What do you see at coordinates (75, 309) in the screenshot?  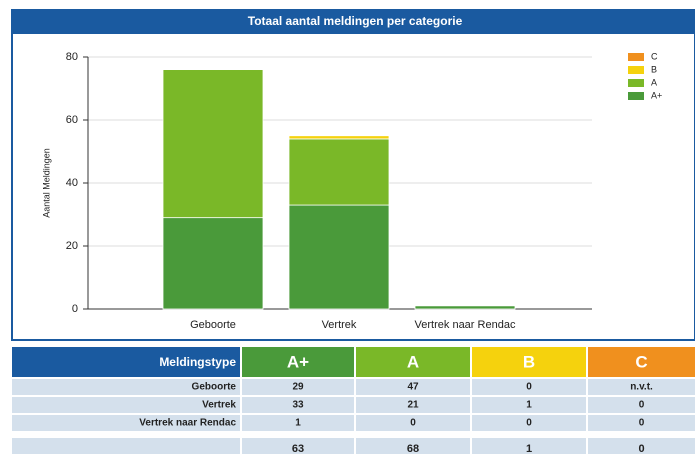 I see `y-tick-label: 0` at bounding box center [75, 309].